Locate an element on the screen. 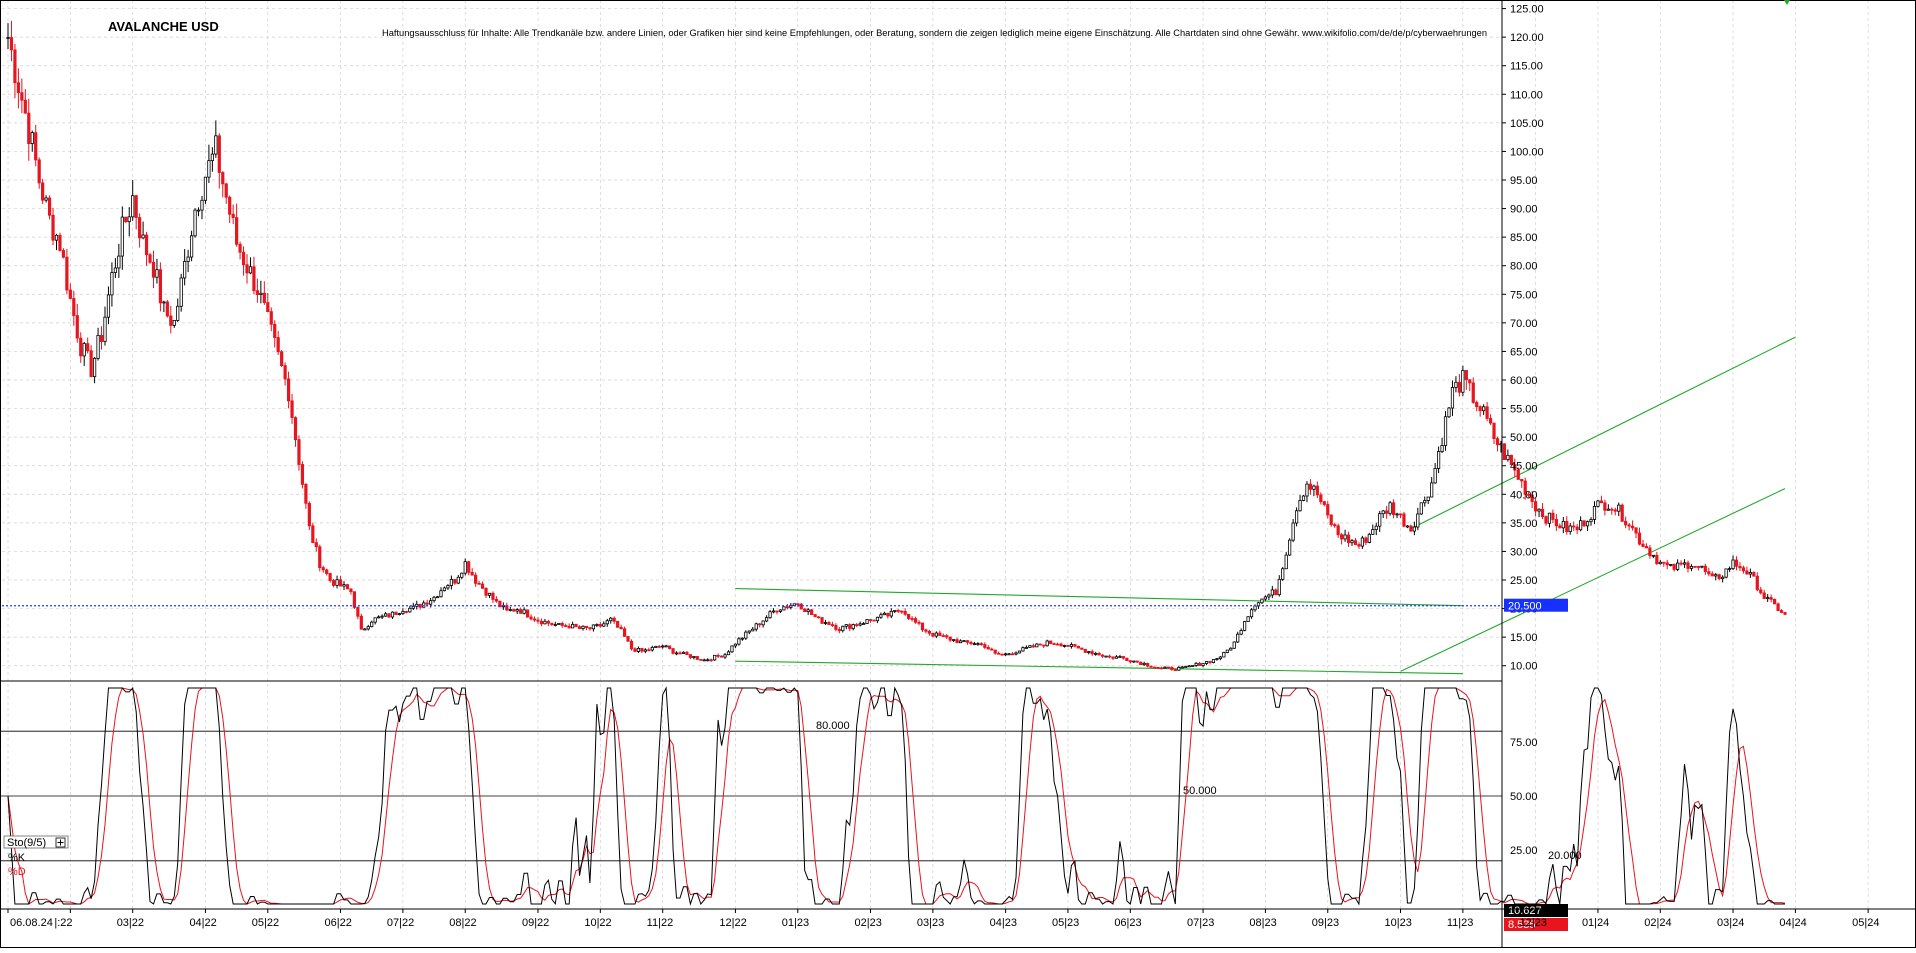 The image size is (1916, 953). expand-icon is located at coordinates (60, 842).